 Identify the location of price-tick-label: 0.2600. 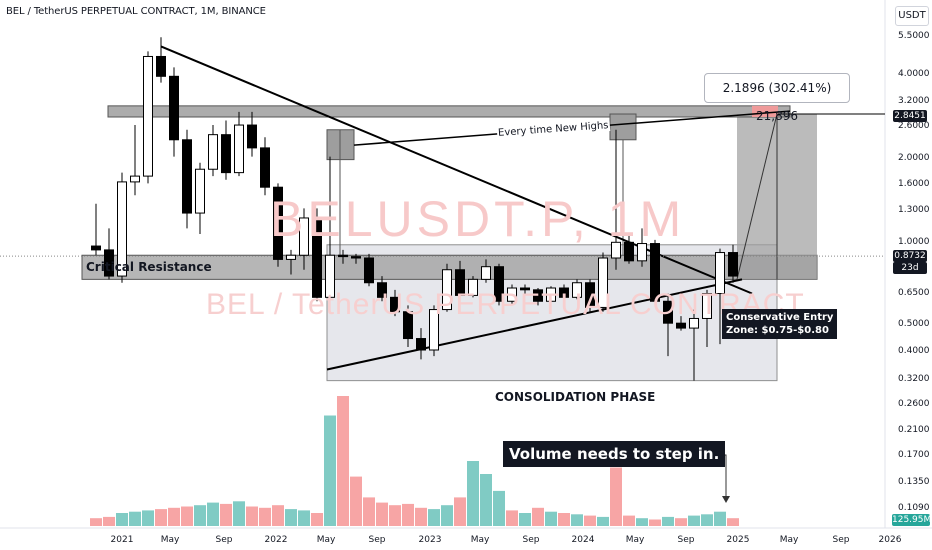
(914, 404).